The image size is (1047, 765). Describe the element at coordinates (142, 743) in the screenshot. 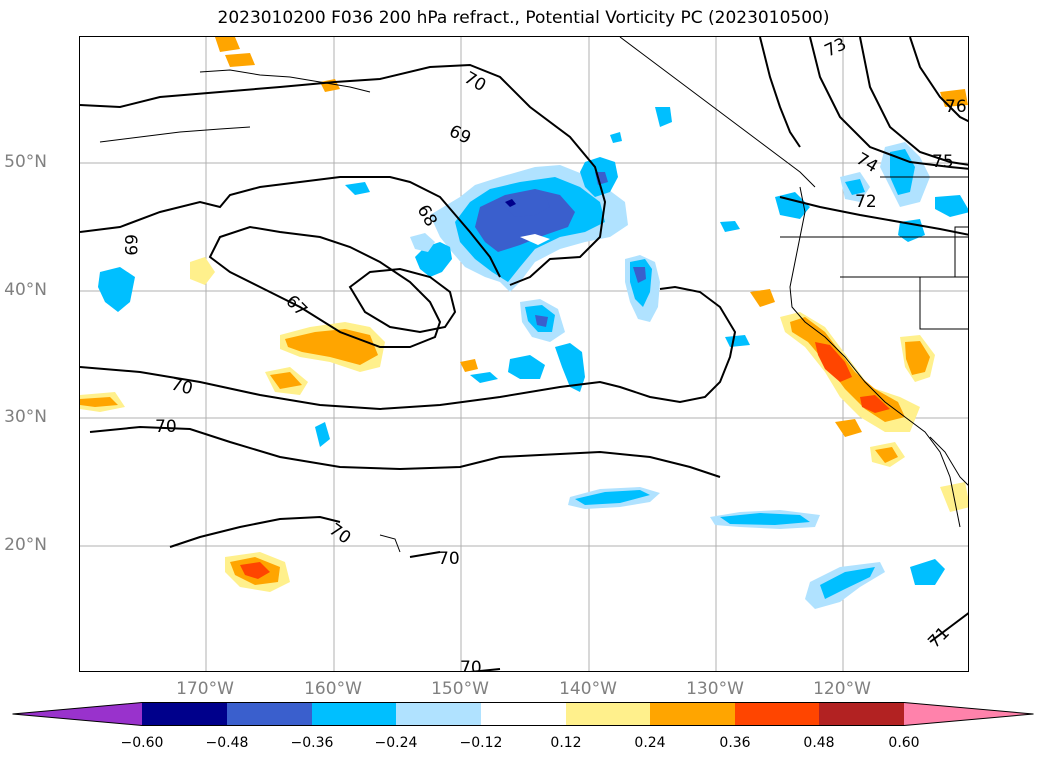

I see `colorbar-tick: −0.60` at that location.